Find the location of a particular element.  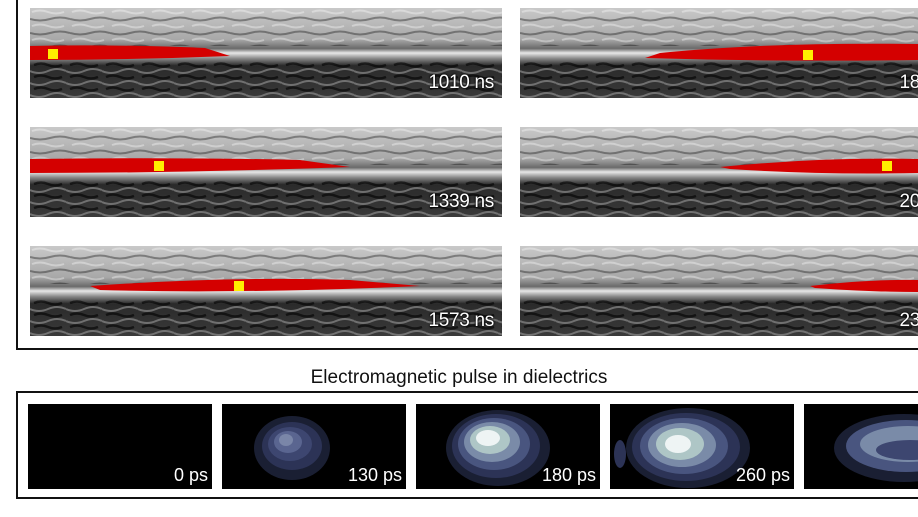

time-label: 260 ps is located at coordinates (762, 475).